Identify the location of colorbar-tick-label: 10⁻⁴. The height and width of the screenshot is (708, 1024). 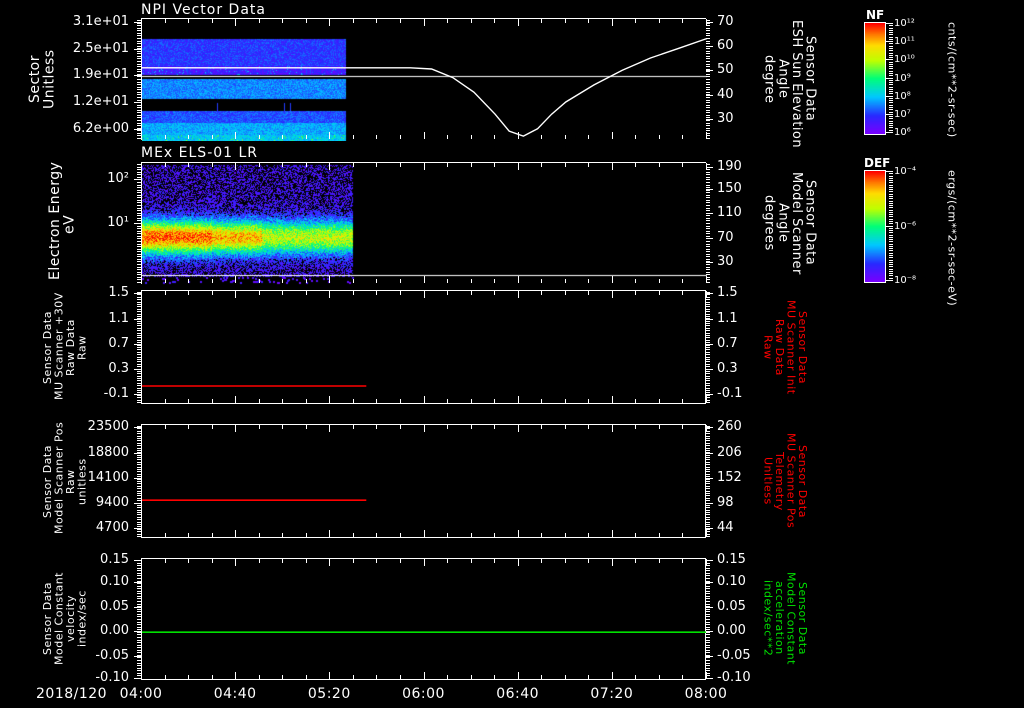
(905, 171).